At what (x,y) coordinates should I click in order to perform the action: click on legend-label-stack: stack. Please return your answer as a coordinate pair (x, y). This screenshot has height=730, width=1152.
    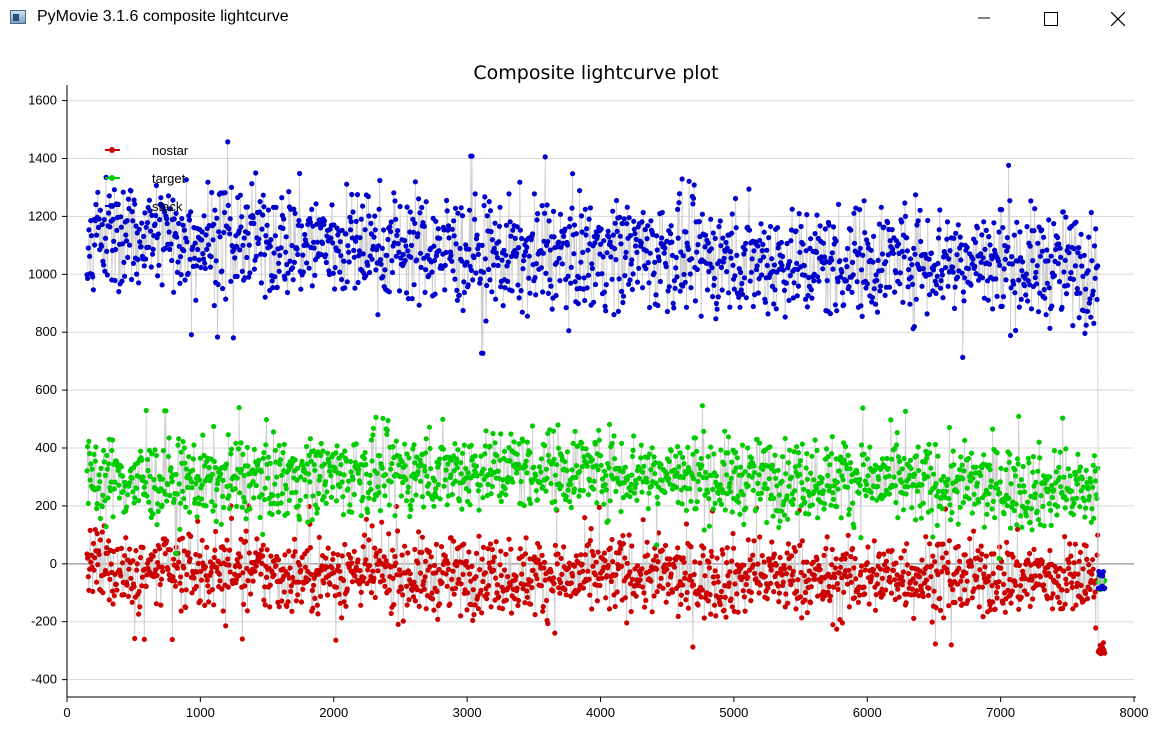
    Looking at the image, I should click on (167, 206).